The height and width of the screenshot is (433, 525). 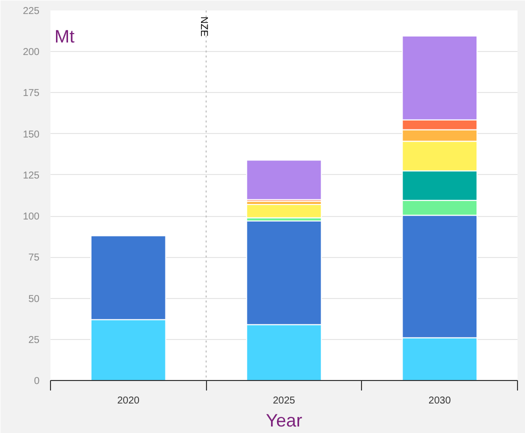 I want to click on y-tick-label: 200, so click(x=31, y=52).